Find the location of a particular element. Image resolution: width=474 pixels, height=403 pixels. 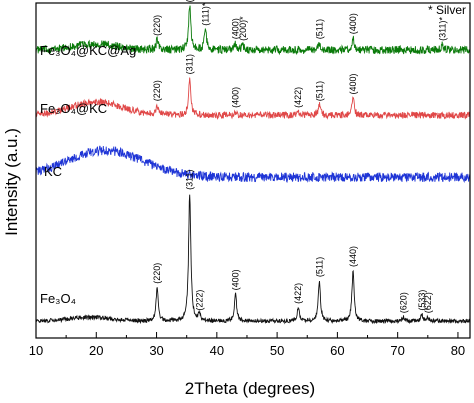

series-name-label: KC is located at coordinates (53, 171).